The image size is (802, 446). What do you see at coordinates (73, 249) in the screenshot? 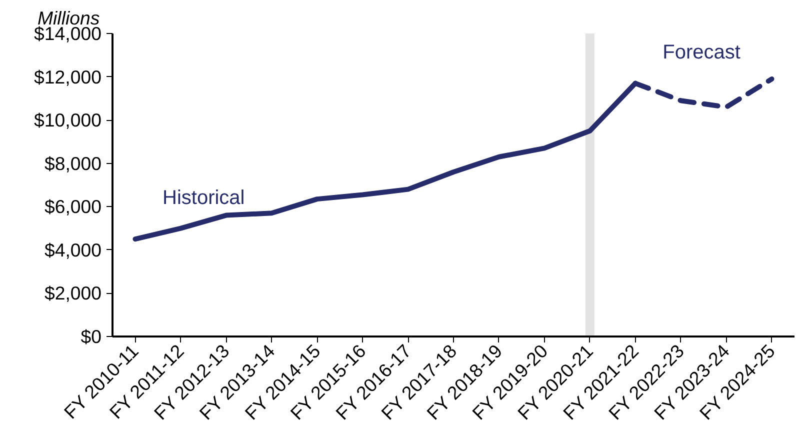
I see `y-tick-label: $4,000` at bounding box center [73, 249].